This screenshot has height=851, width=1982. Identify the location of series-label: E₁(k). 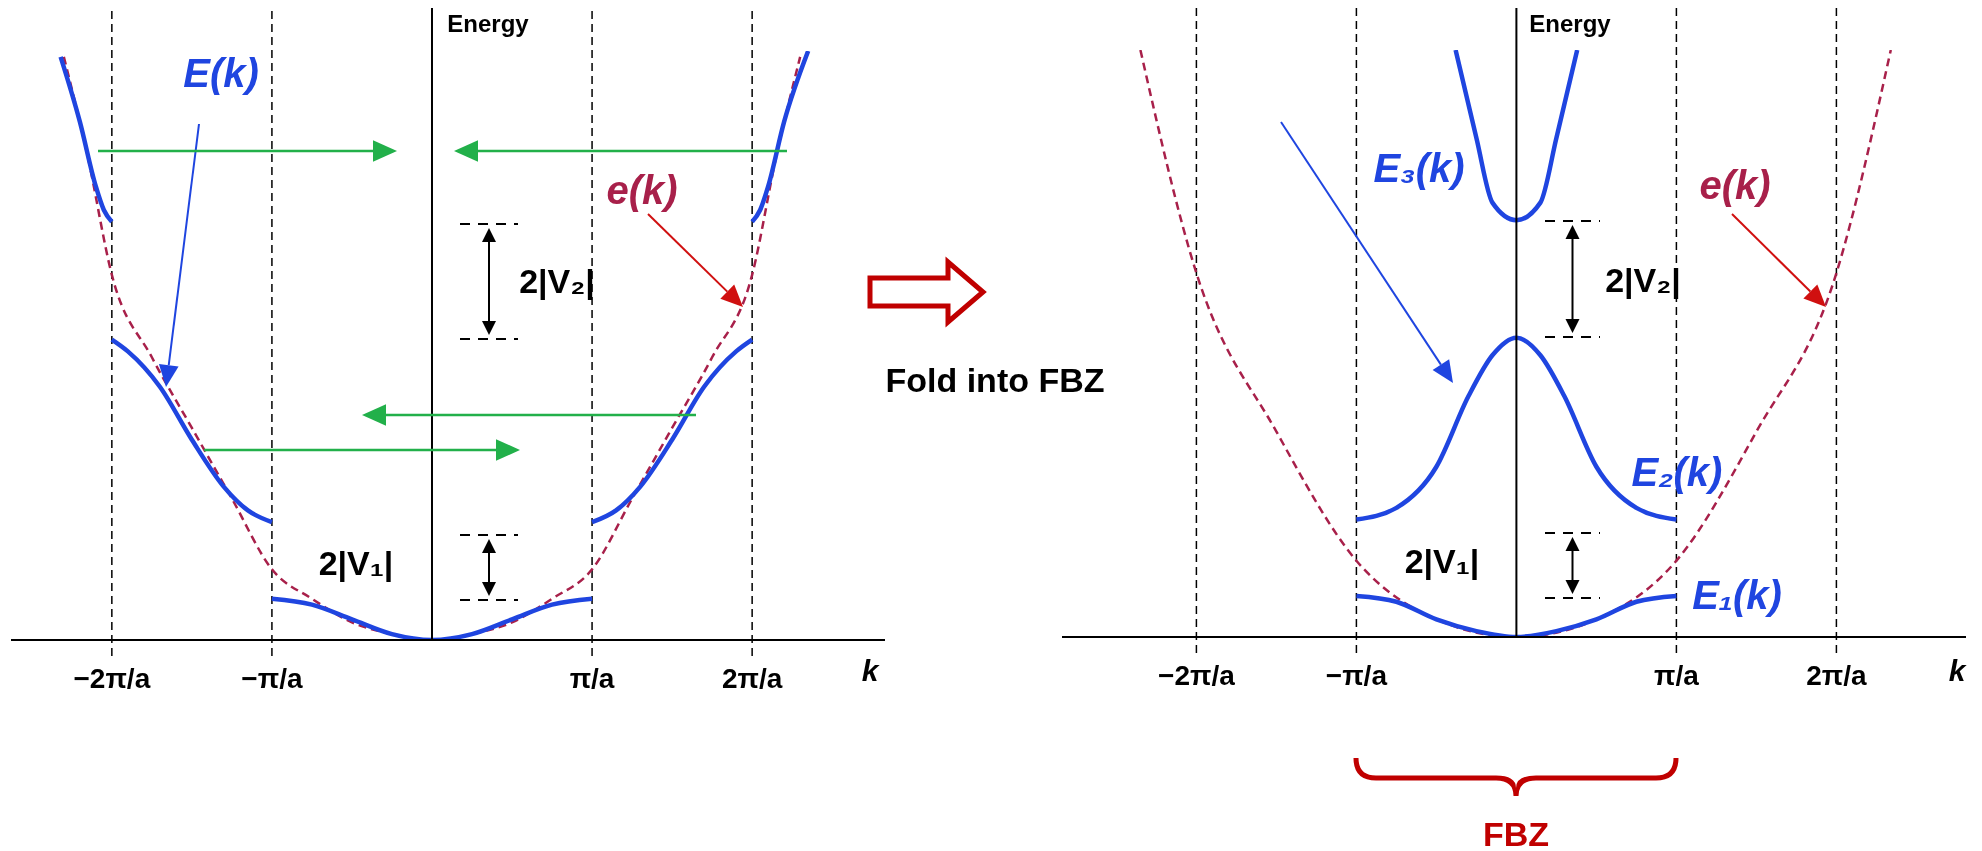
(1737, 595).